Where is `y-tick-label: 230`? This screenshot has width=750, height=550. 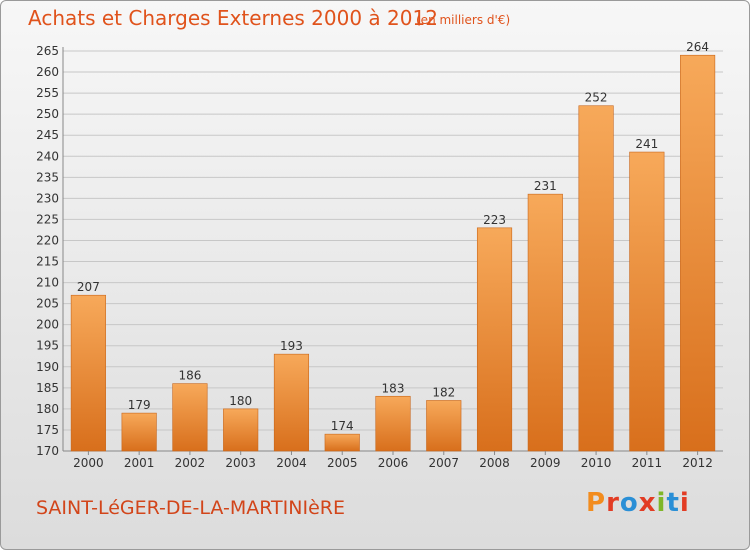
y-tick-label: 230 is located at coordinates (47, 198).